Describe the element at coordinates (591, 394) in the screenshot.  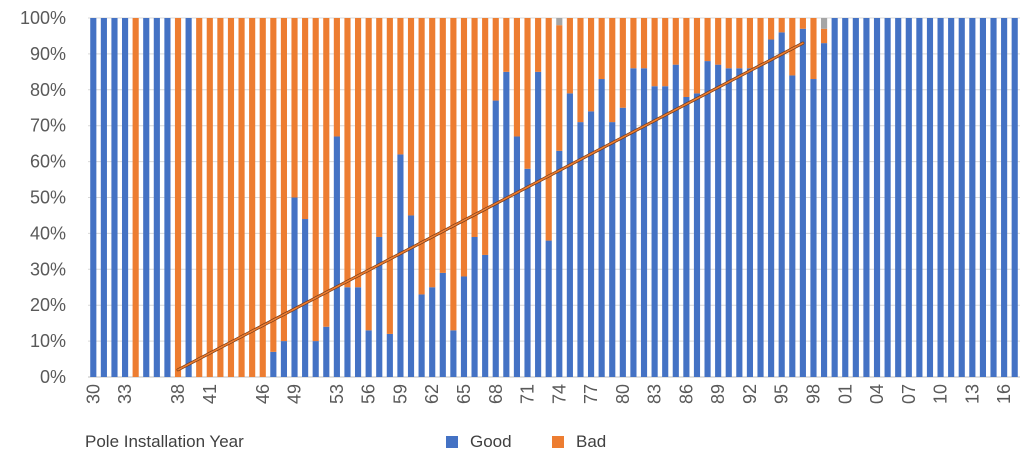
I see `x-tick-label: 77` at that location.